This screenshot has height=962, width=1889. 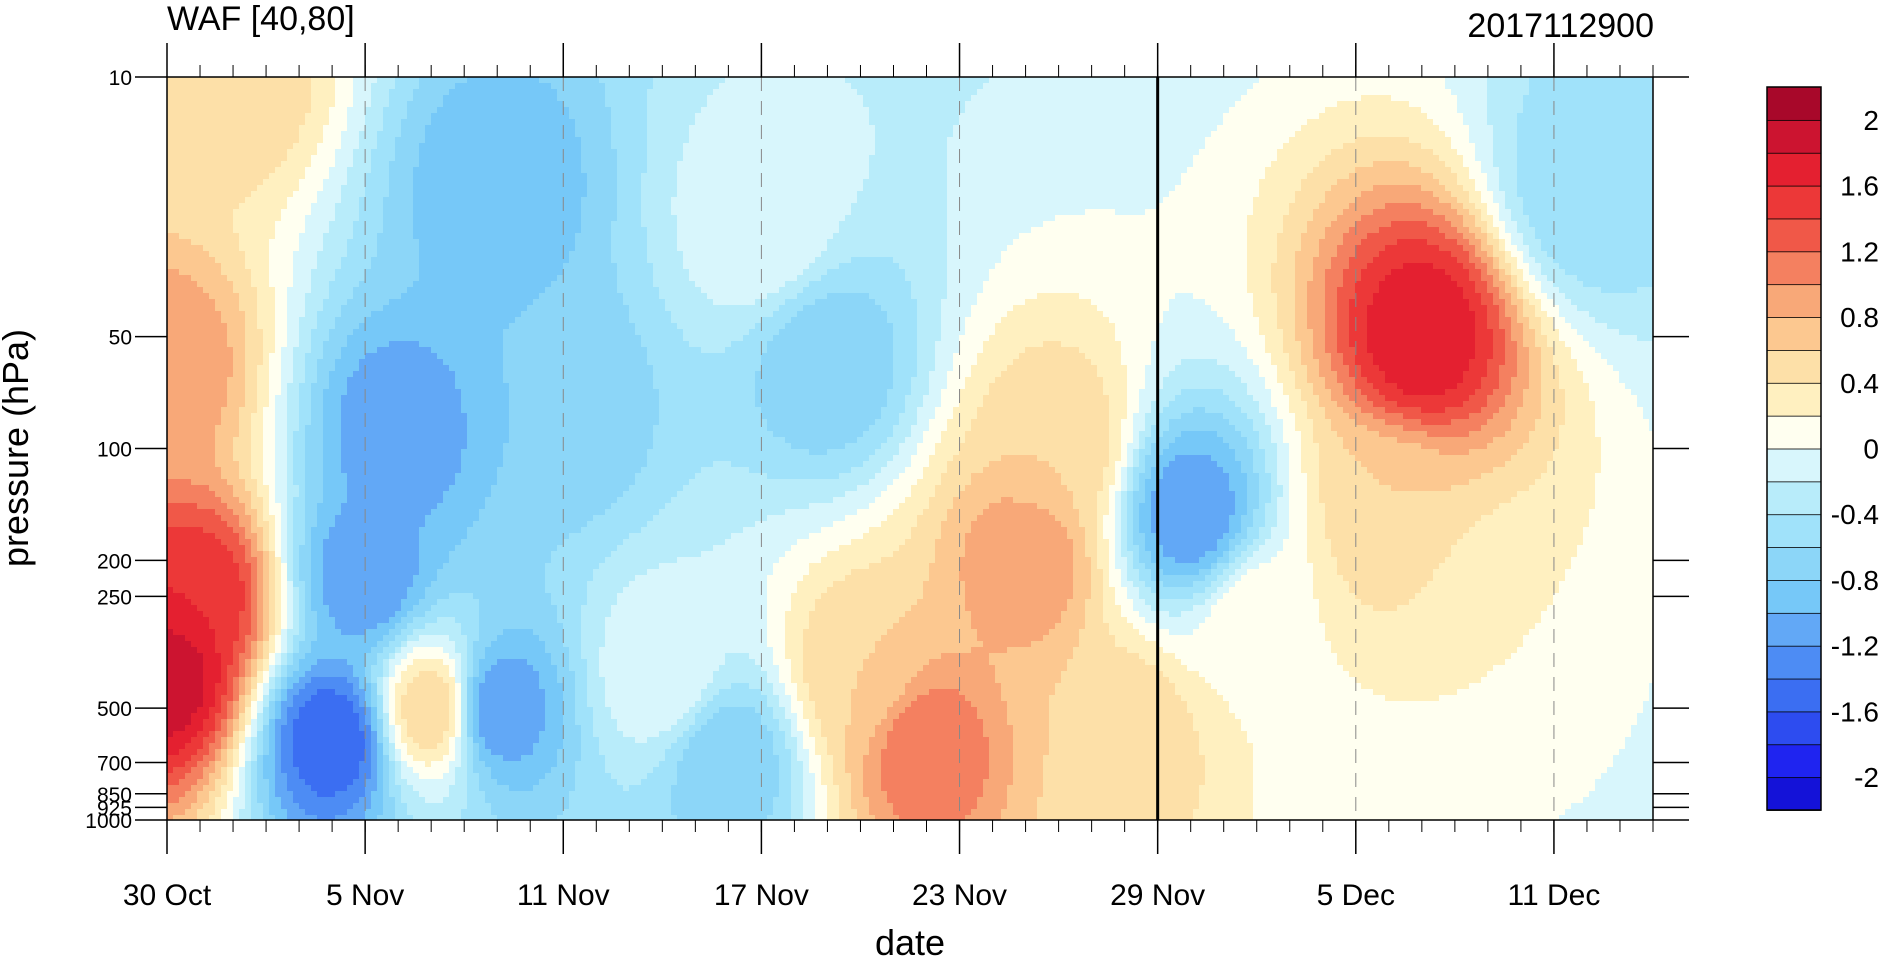 What do you see at coordinates (910, 942) in the screenshot?
I see `x-axis-label: date` at bounding box center [910, 942].